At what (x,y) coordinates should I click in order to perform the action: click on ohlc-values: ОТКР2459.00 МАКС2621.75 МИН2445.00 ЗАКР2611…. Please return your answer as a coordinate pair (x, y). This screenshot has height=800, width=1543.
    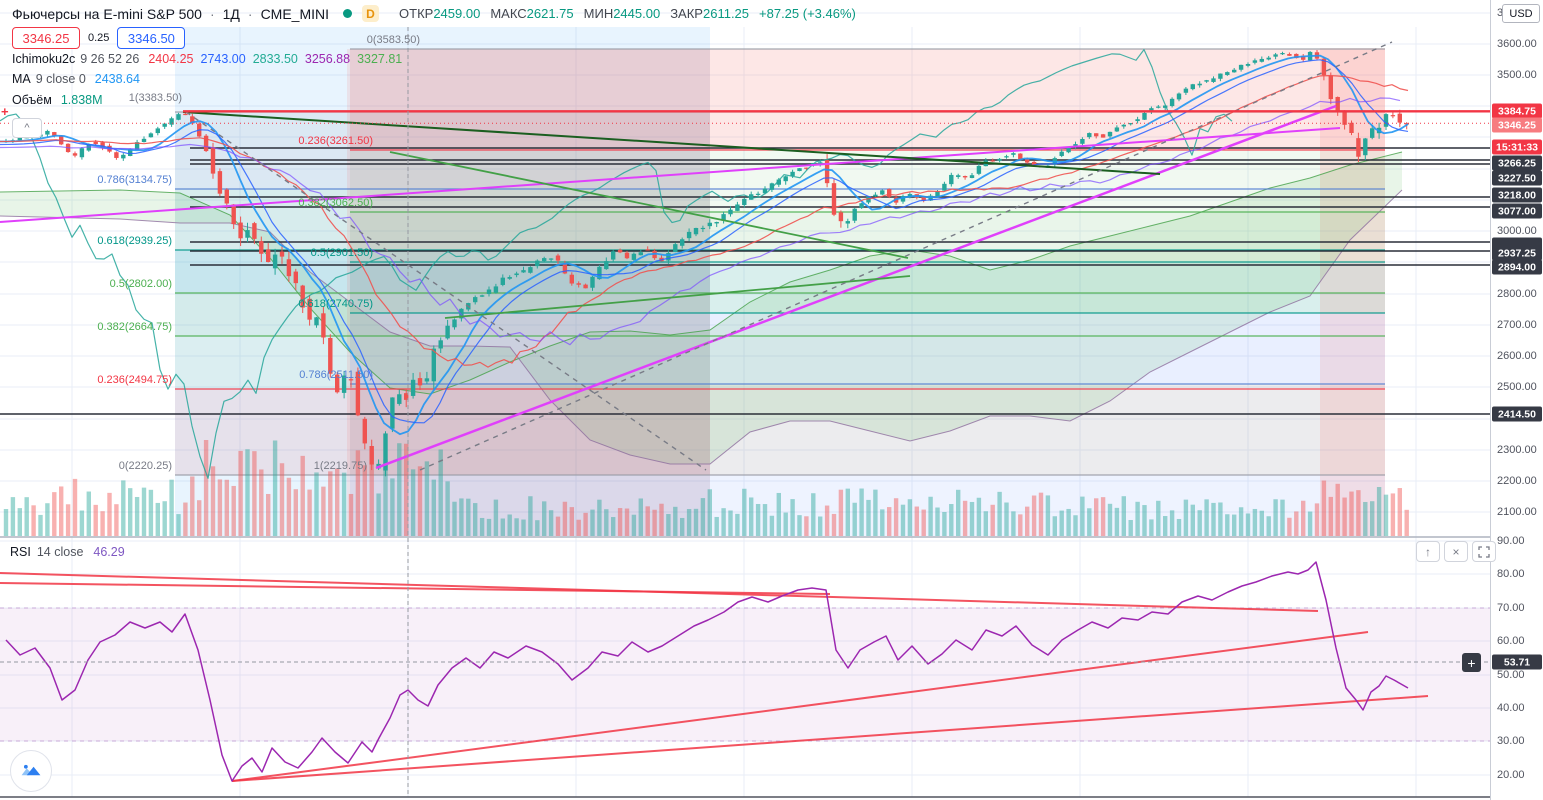
    Looking at the image, I should click on (627, 13).